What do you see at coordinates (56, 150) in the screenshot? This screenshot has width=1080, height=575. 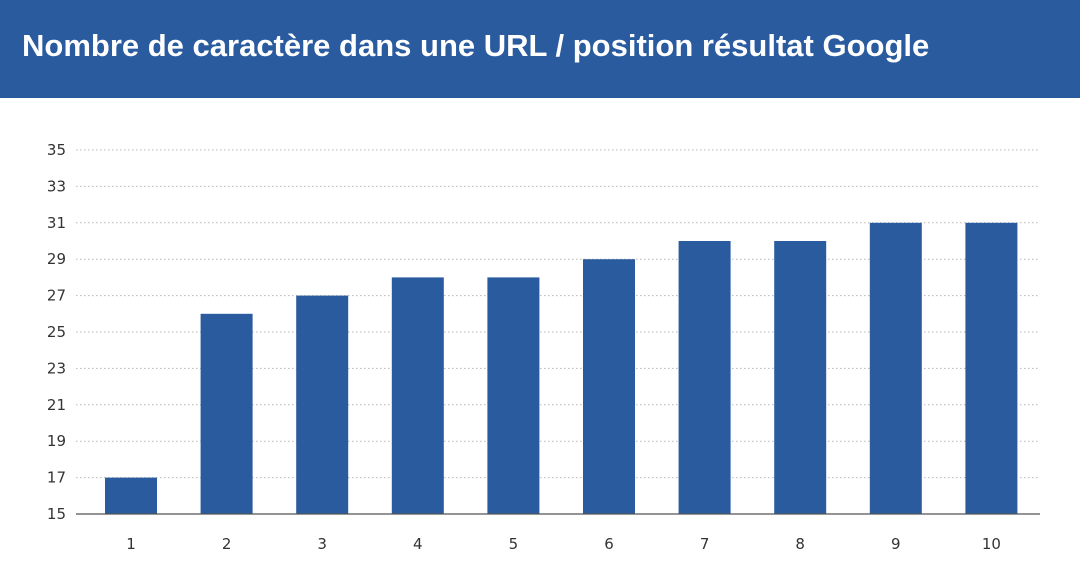 I see `y-tick-label: 35` at bounding box center [56, 150].